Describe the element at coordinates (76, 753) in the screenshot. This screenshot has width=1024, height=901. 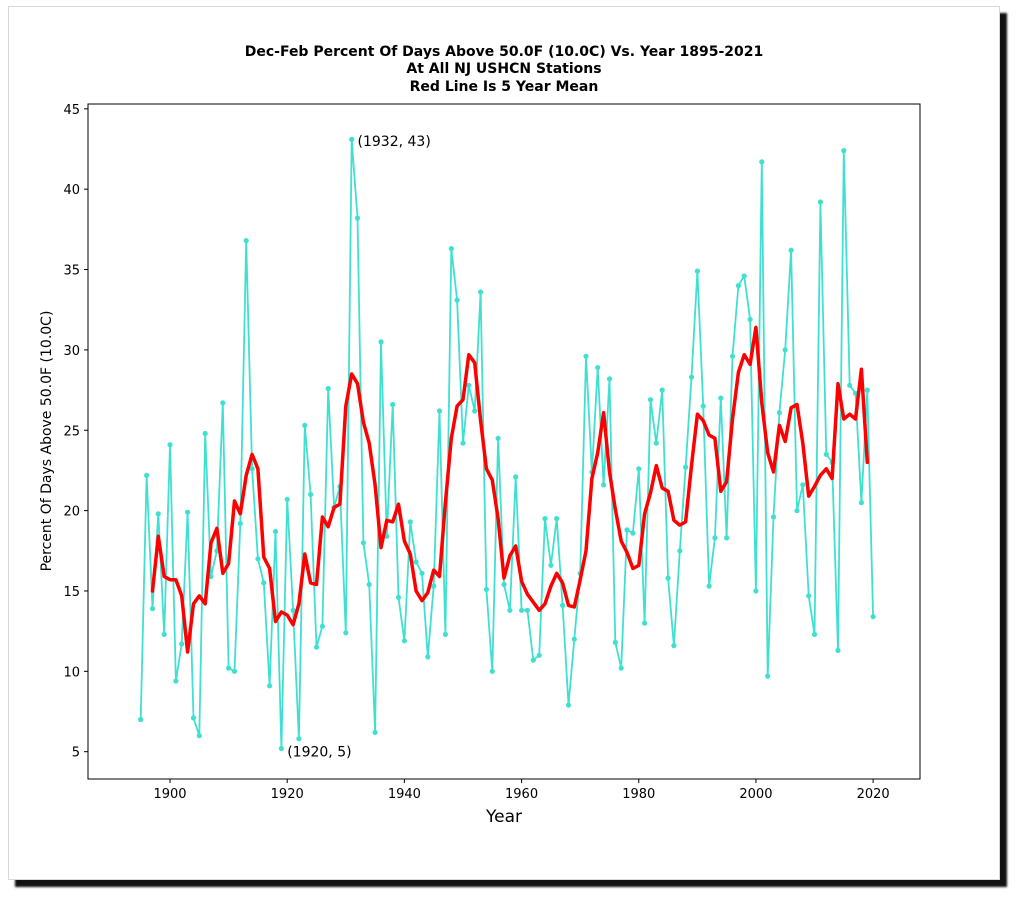
I see `y-tick-label: 5` at that location.